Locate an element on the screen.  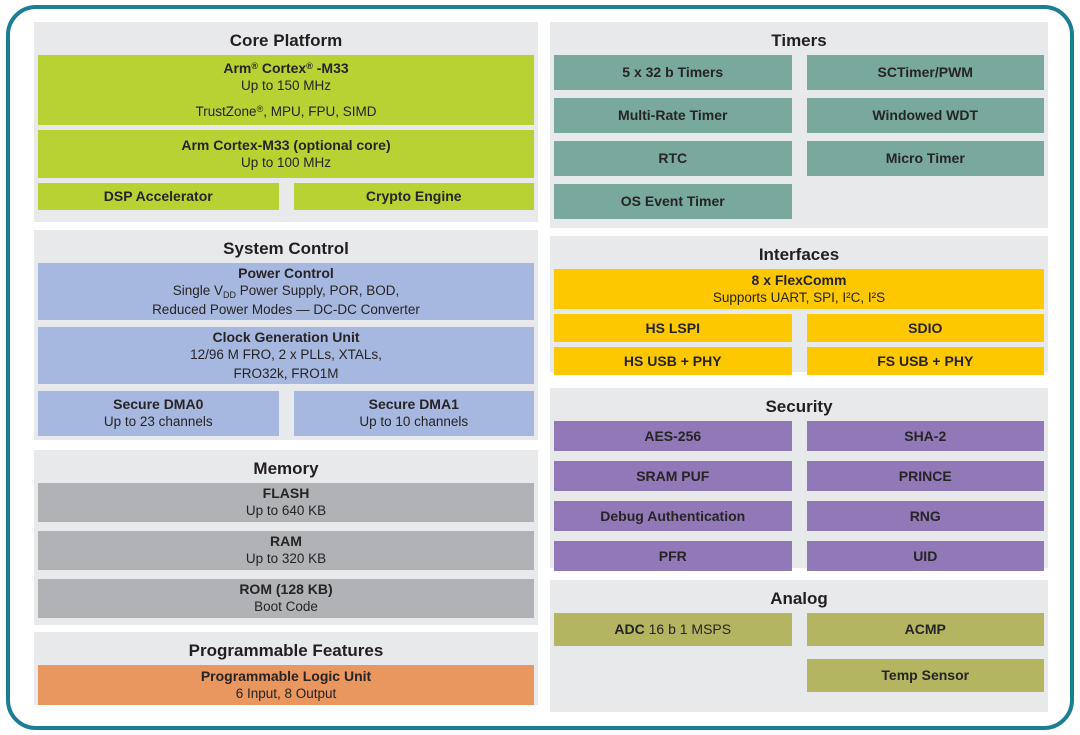
block-cell: SHA-2 is located at coordinates (925, 436).